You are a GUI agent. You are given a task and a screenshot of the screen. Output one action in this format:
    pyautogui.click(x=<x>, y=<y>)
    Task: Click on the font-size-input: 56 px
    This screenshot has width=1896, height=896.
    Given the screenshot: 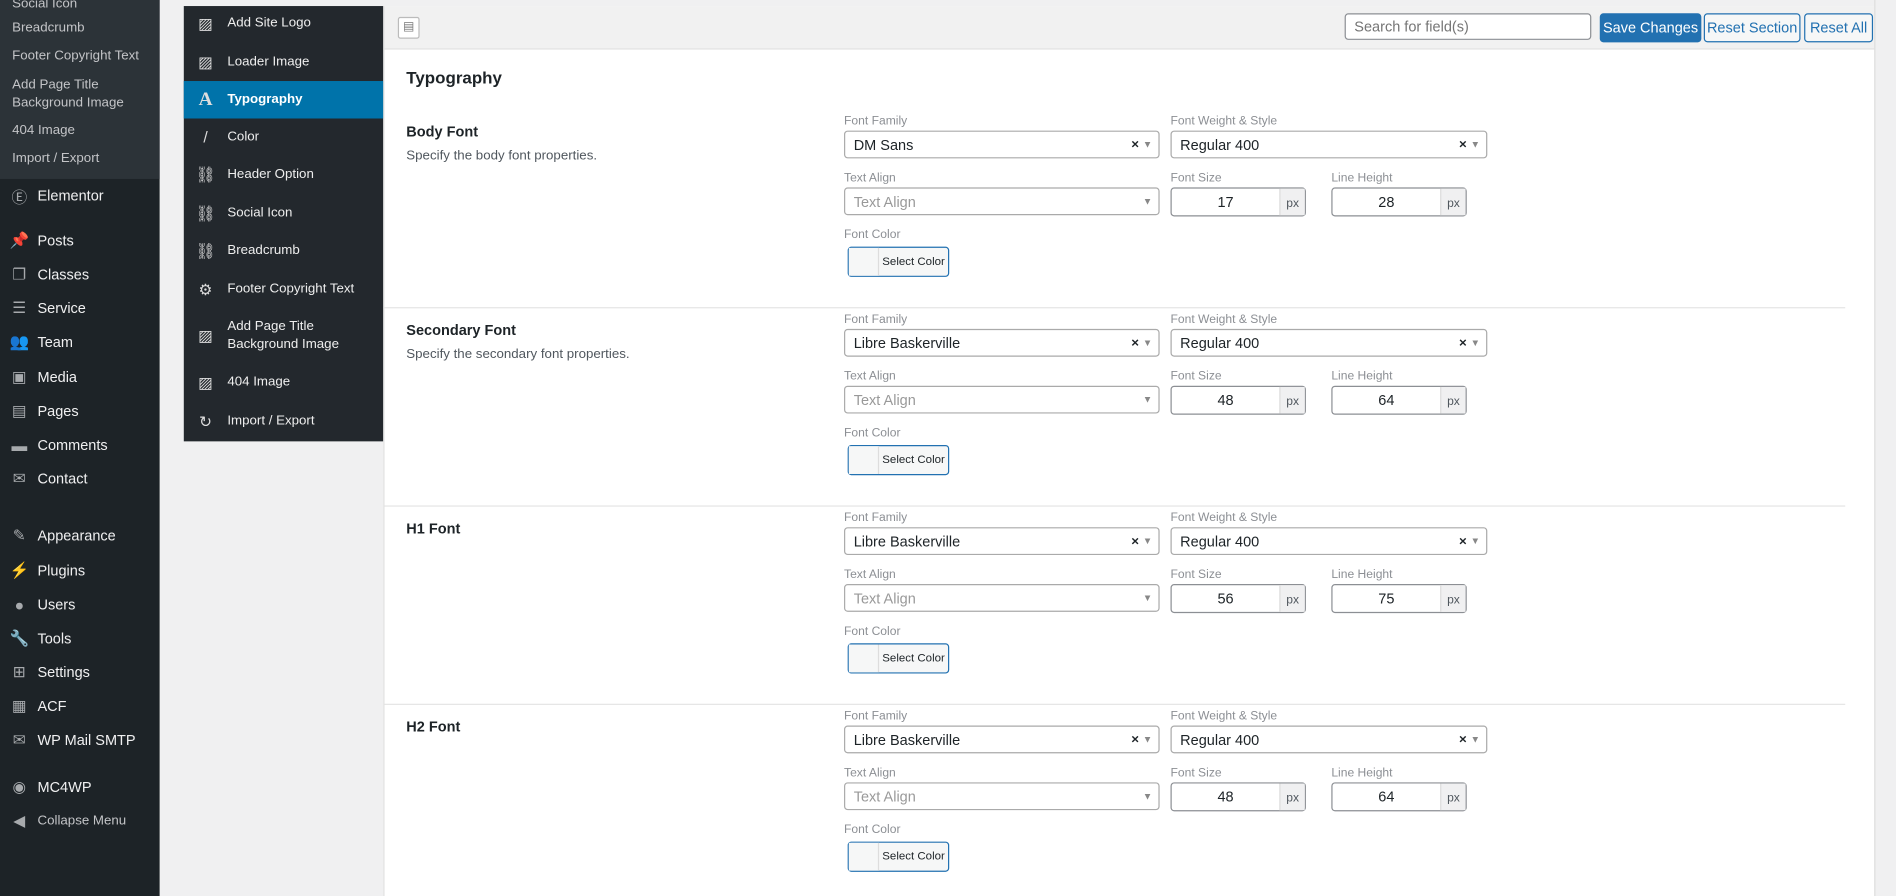 What is the action you would take?
    pyautogui.click(x=1238, y=599)
    